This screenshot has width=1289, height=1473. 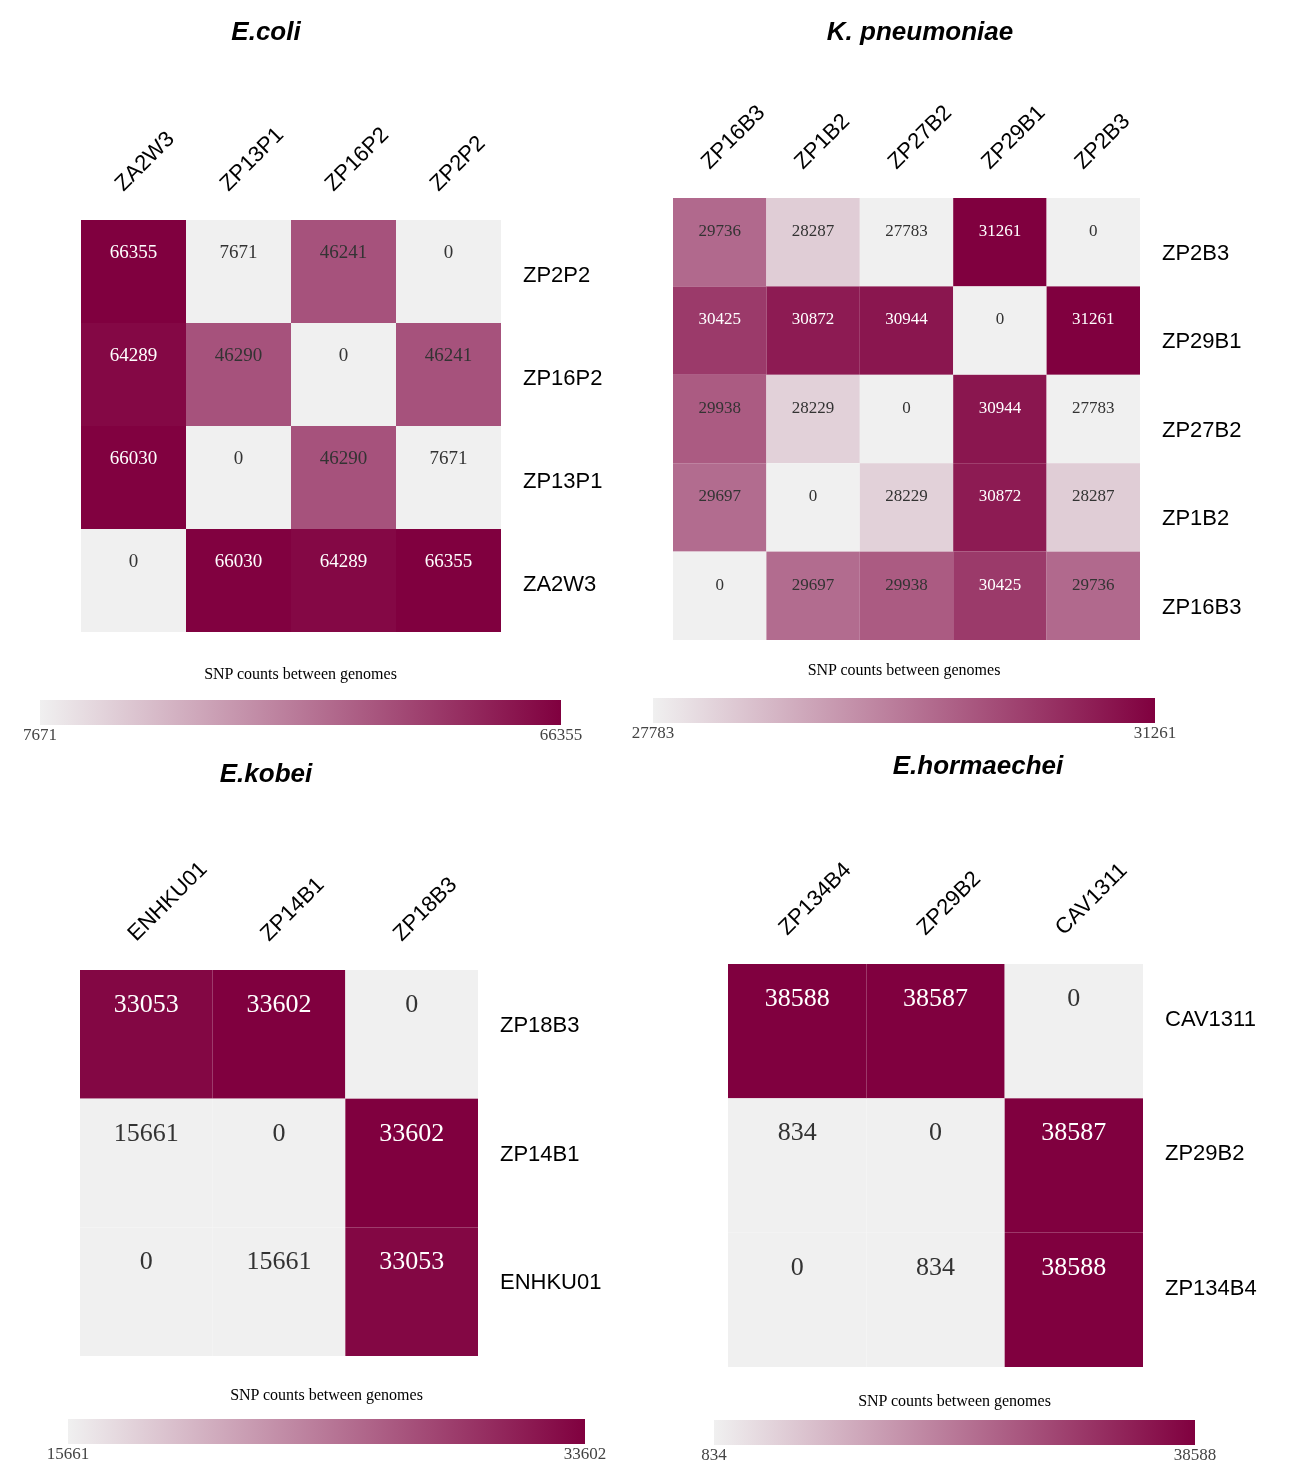 What do you see at coordinates (714, 1454) in the screenshot?
I see `color-bar-label: 834` at bounding box center [714, 1454].